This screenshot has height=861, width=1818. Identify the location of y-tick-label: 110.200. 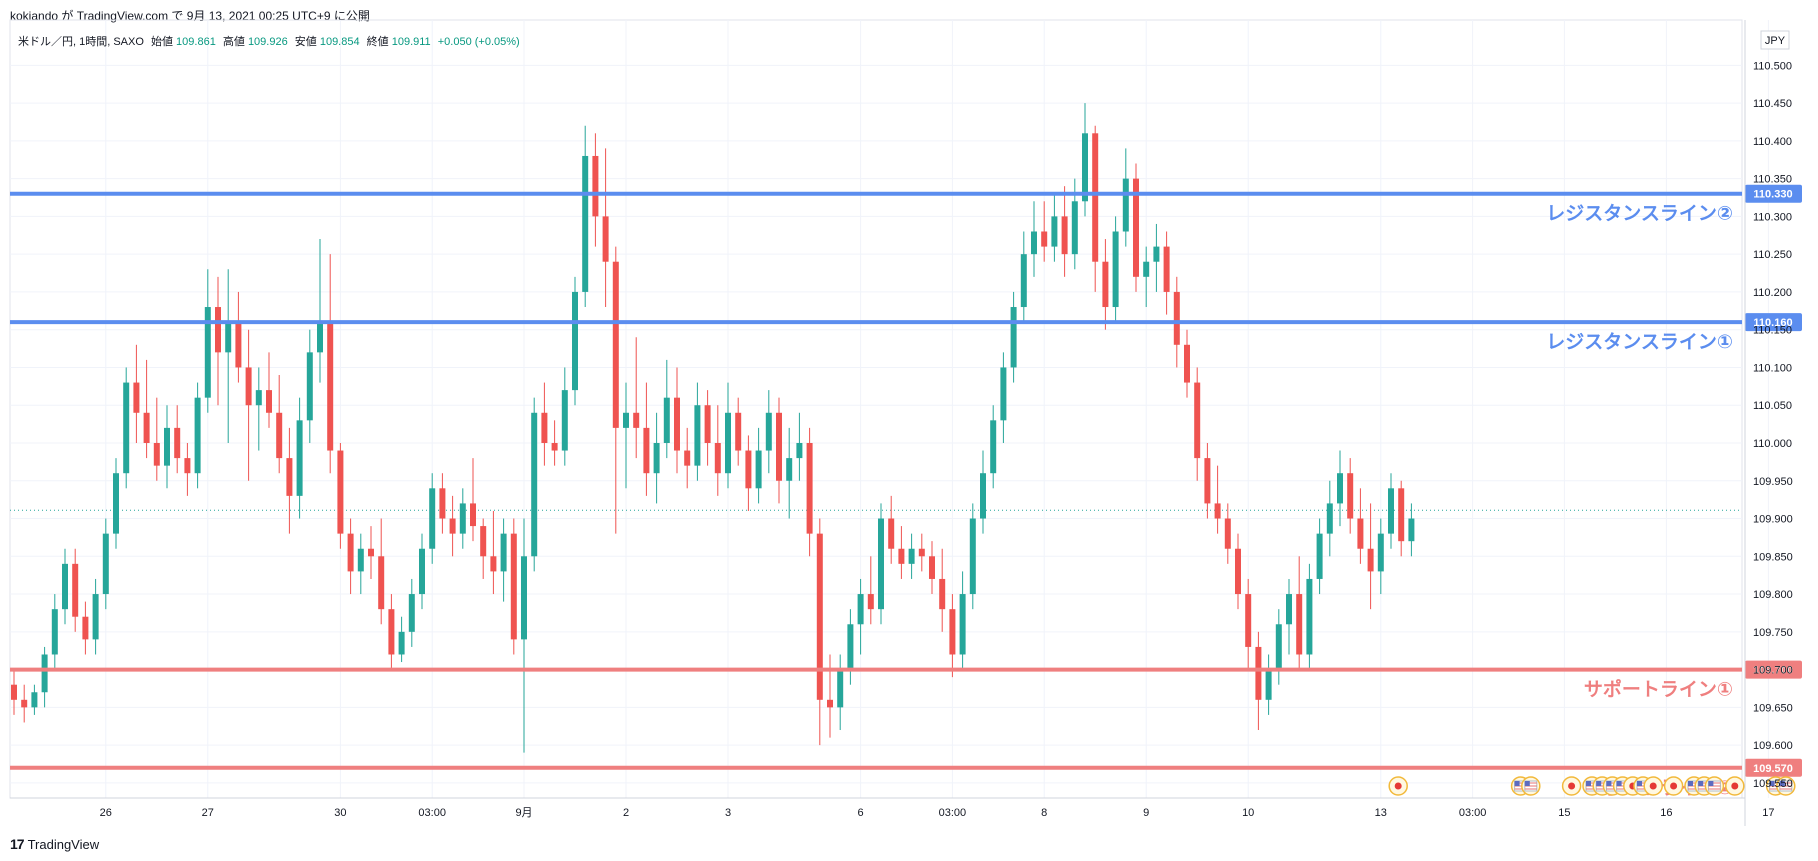
(1772, 293).